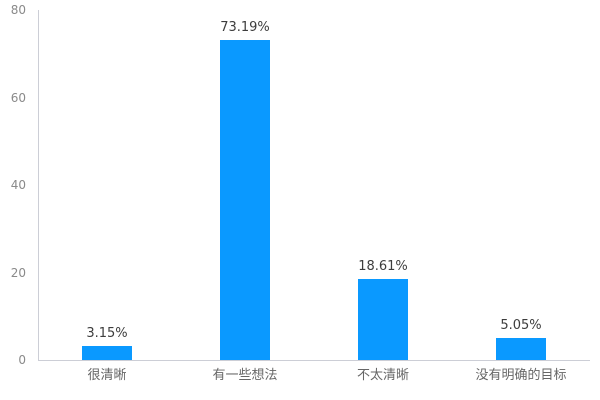  Describe the element at coordinates (18, 97) in the screenshot. I see `y-tick-label: 60` at that location.